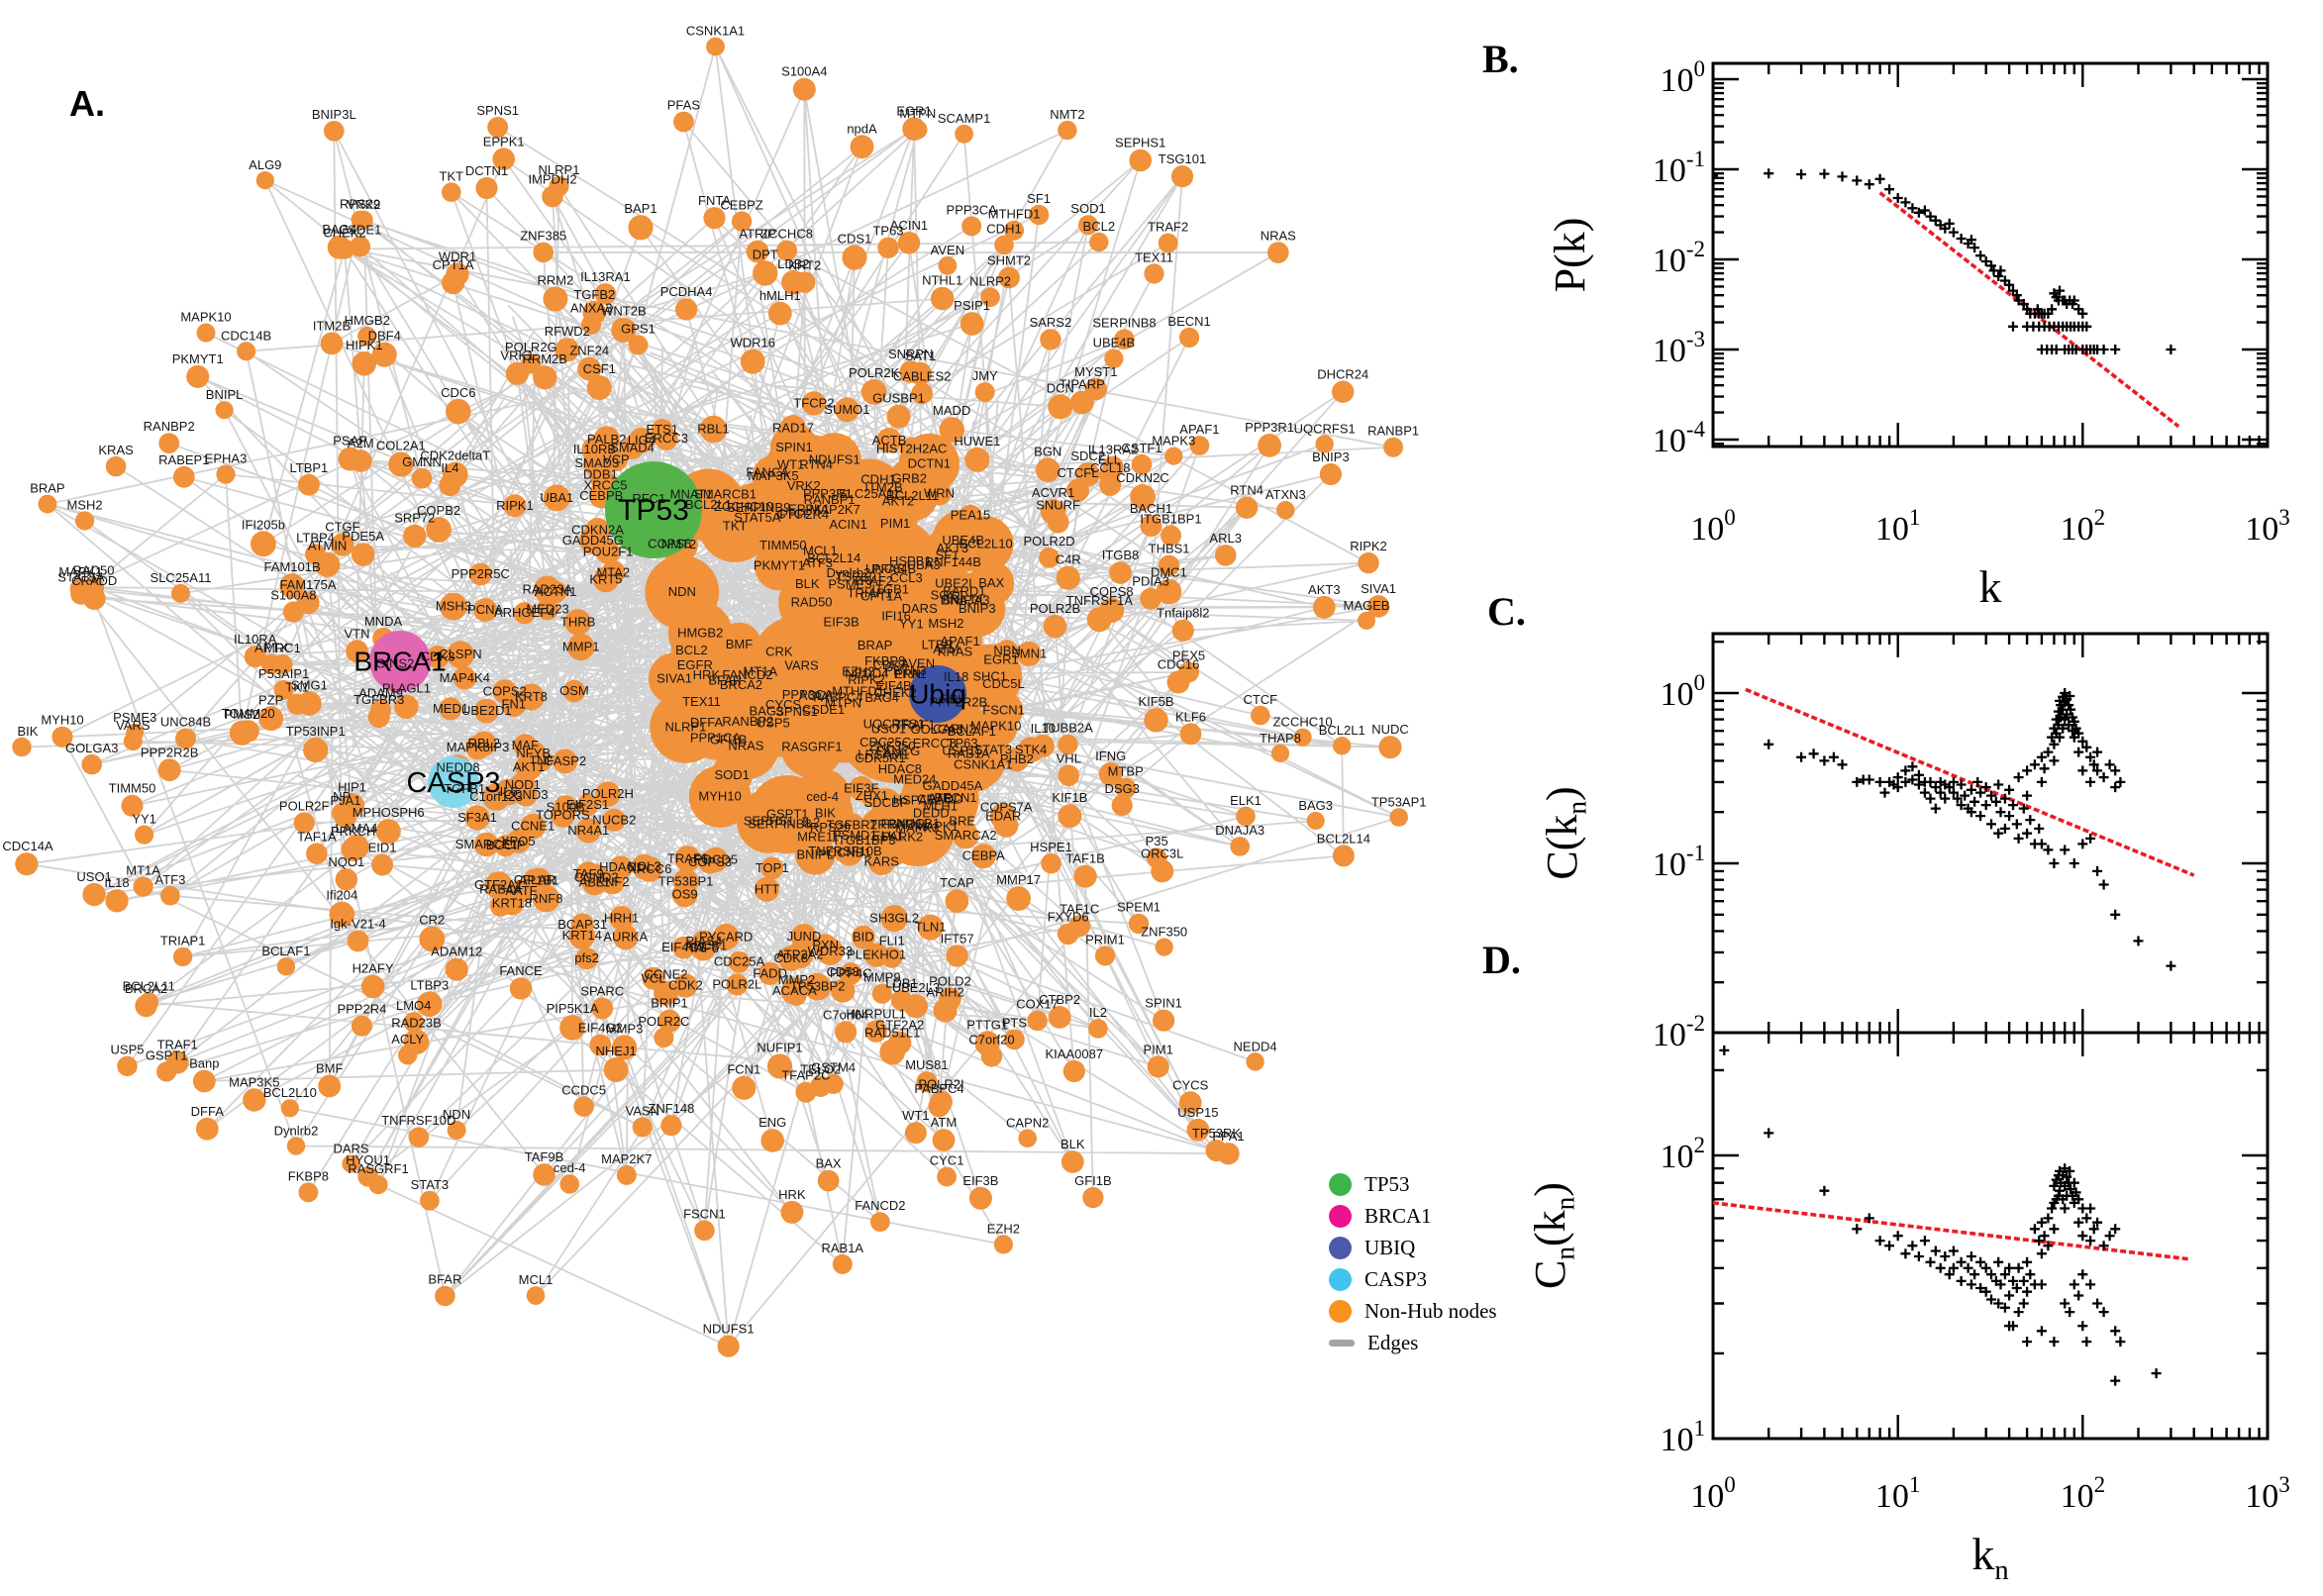  What do you see at coordinates (1570, 256) in the screenshot?
I see `y-axis-title: P(k)` at bounding box center [1570, 256].